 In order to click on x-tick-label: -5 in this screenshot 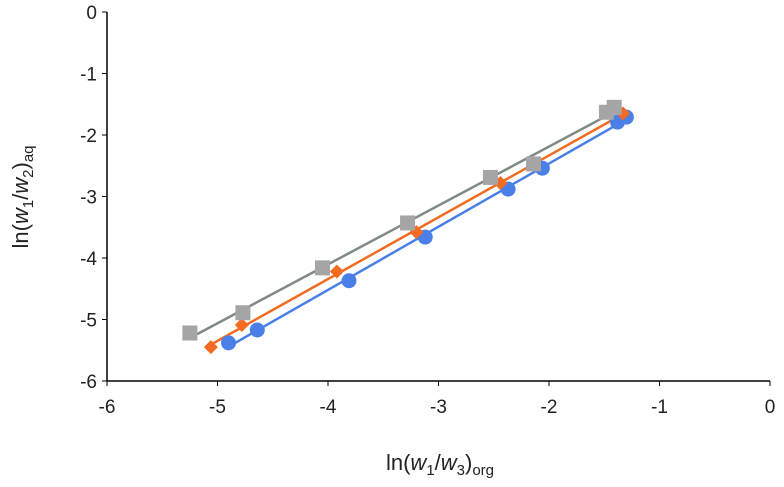, I will do `click(217, 407)`.